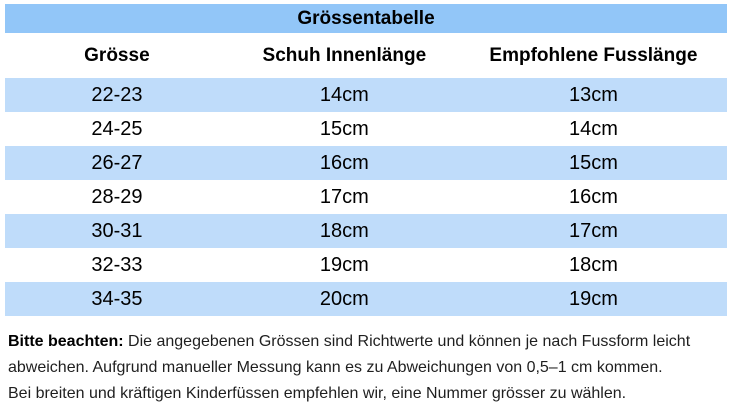  I want to click on table-row: 24-25 15cm 14cm, so click(366, 129).